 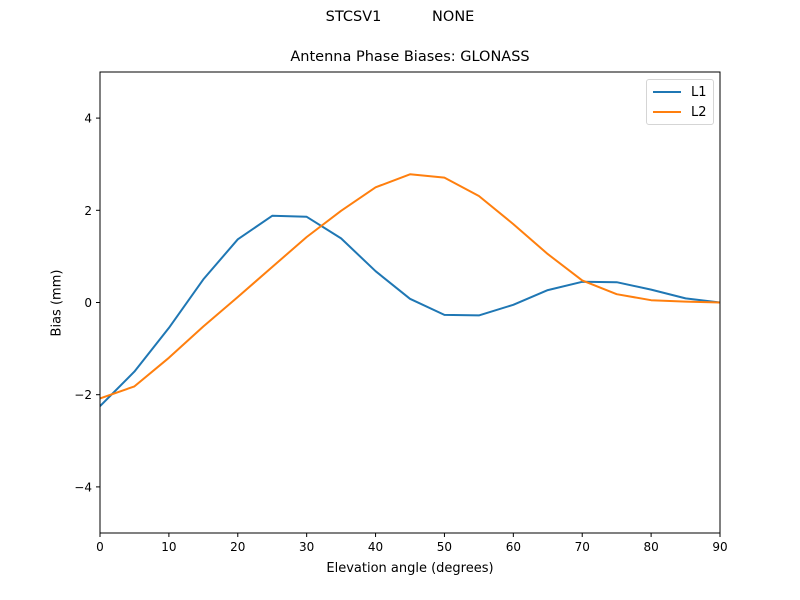 I want to click on legend-swatch-l1, so click(x=667, y=92).